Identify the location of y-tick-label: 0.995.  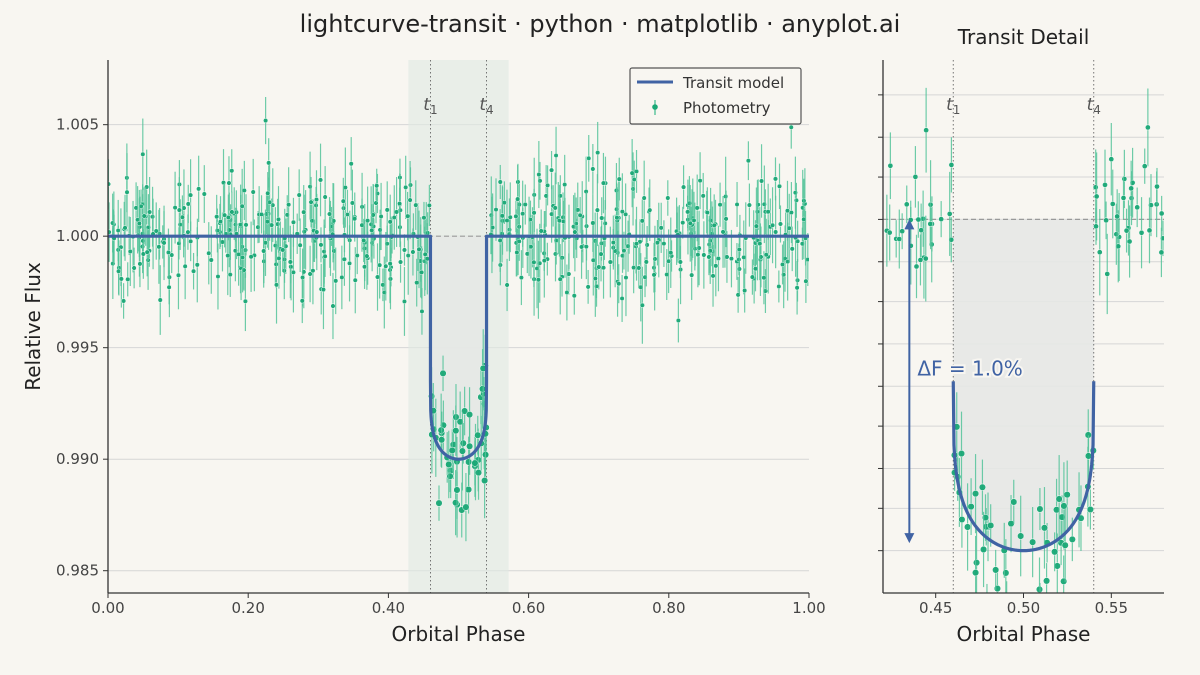
(77, 348).